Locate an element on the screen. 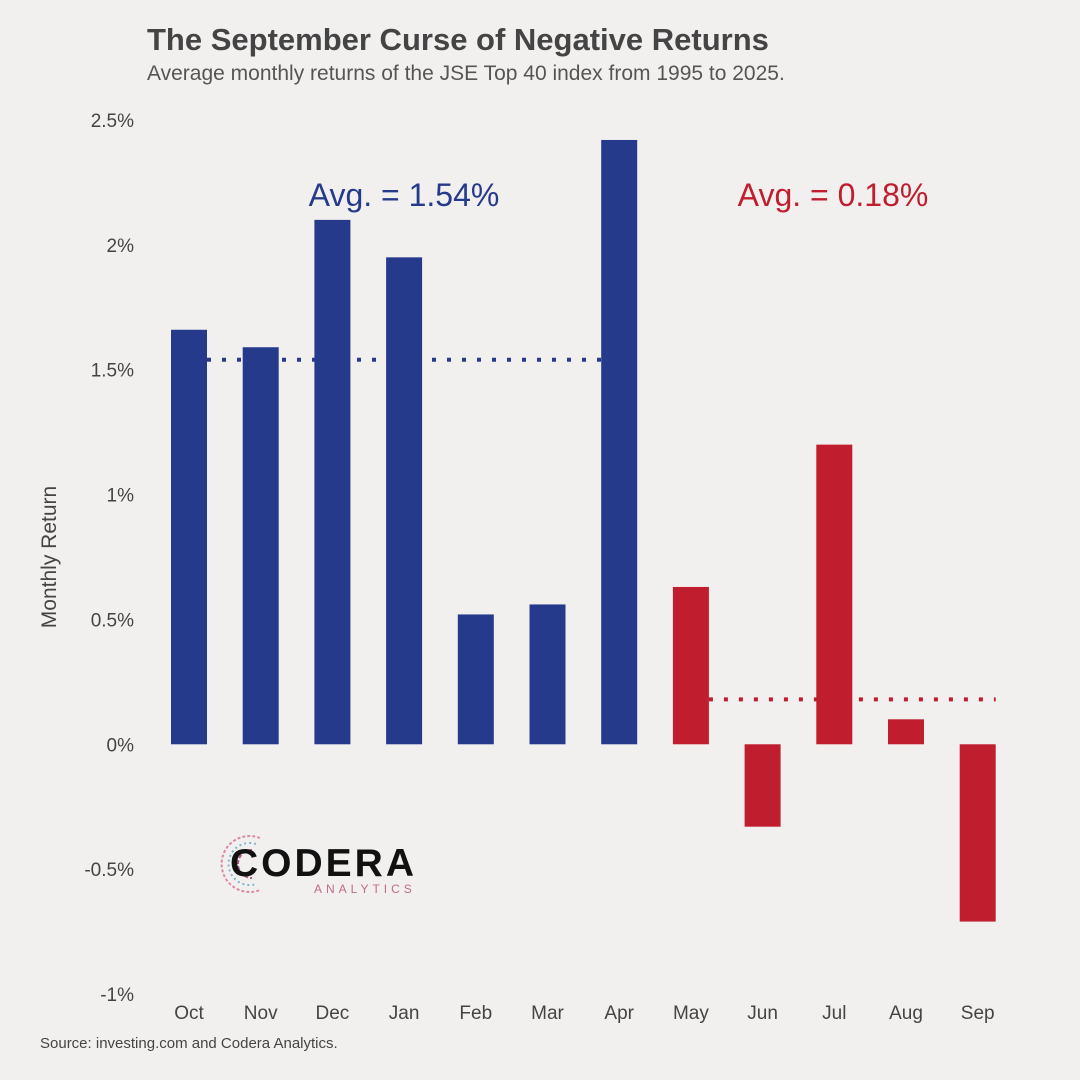 The image size is (1080, 1080). x-tick-label: May is located at coordinates (691, 1013).